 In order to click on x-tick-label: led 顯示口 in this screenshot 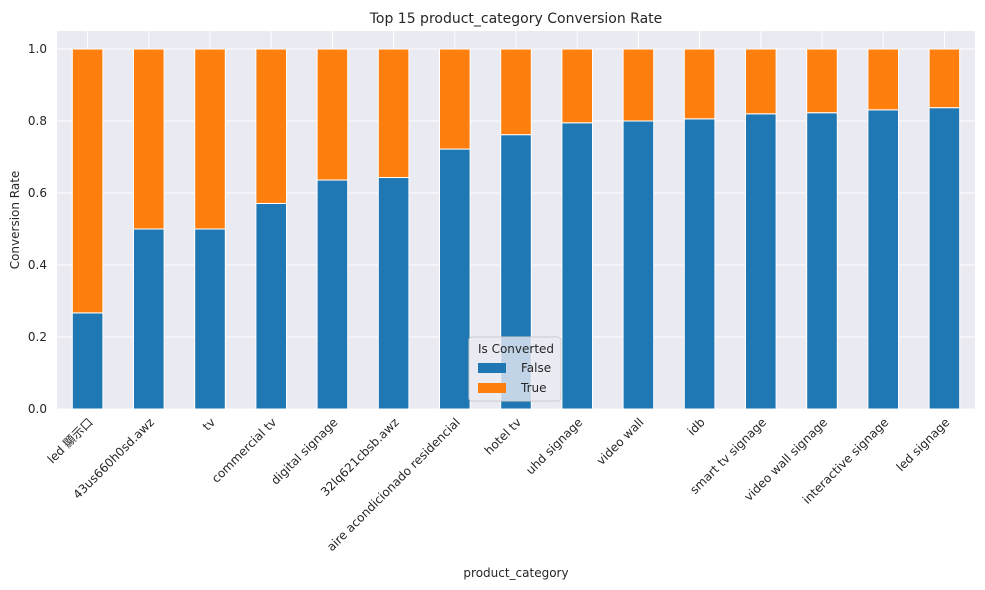, I will do `click(70, 440)`.